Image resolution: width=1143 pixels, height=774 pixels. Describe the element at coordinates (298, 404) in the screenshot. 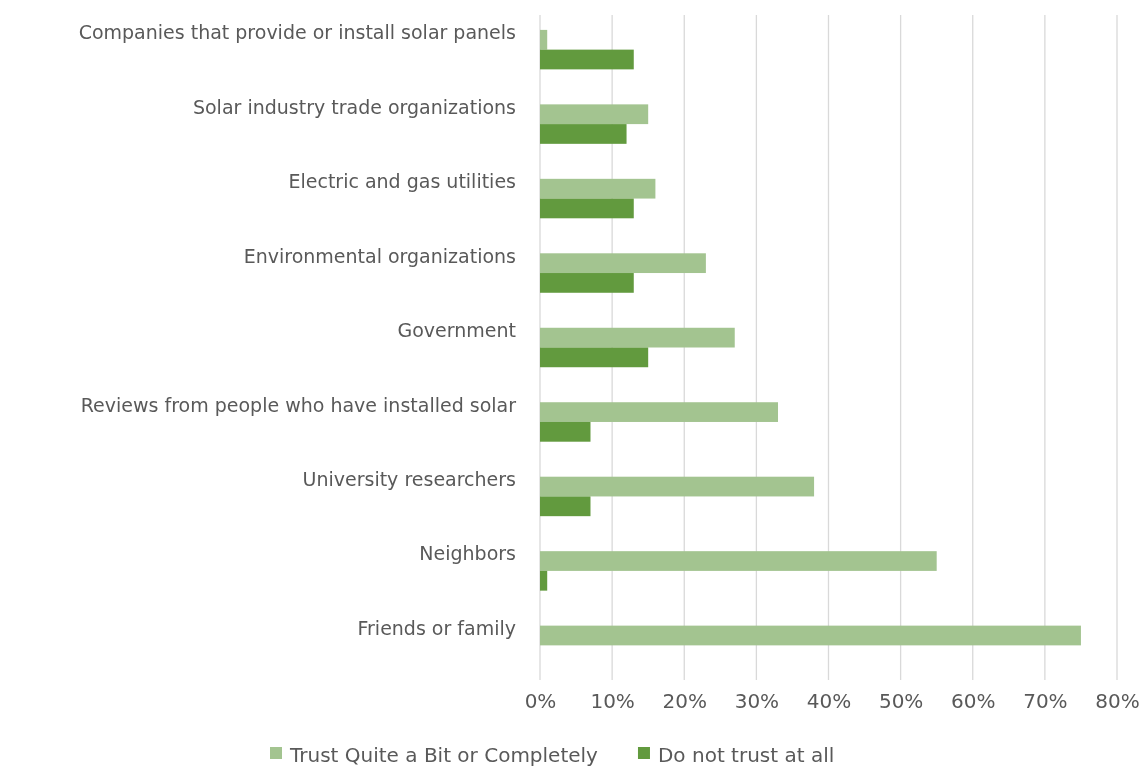

I see `y-tick-label: Reviews from people who have installed solar` at that location.